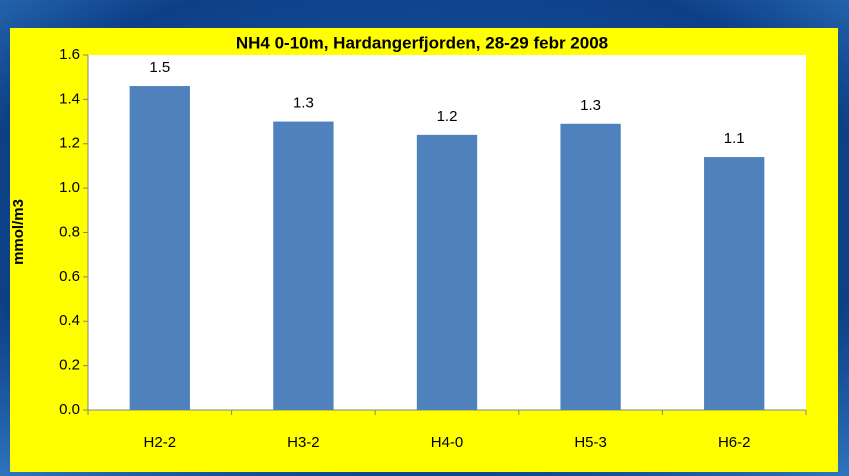  What do you see at coordinates (303, 442) in the screenshot?
I see `x-tick-label: H3-2` at bounding box center [303, 442].